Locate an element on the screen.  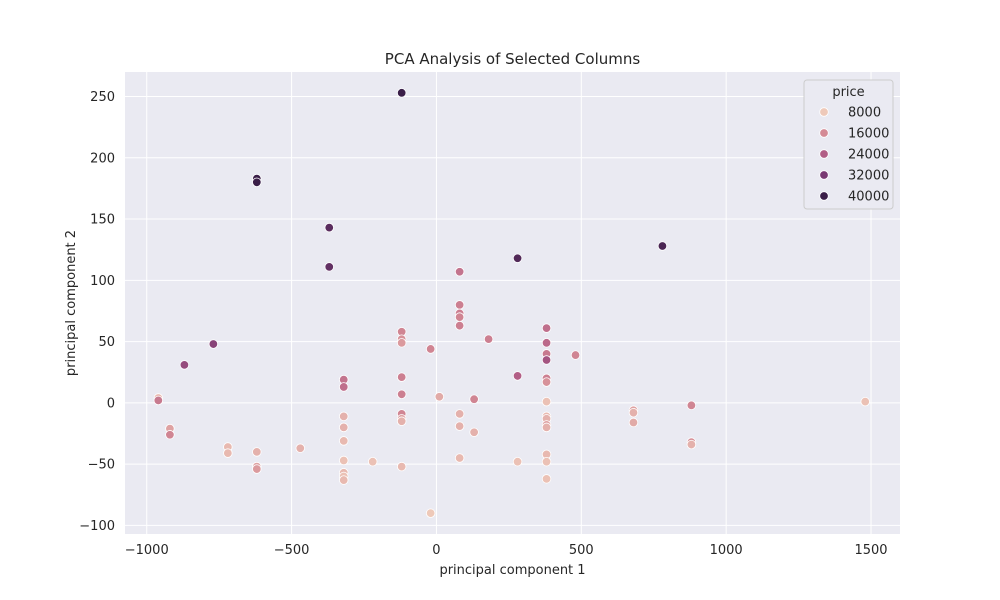
x-tick-labels: −1000 −500 0 500 1000 1500 is located at coordinates (506, 550).